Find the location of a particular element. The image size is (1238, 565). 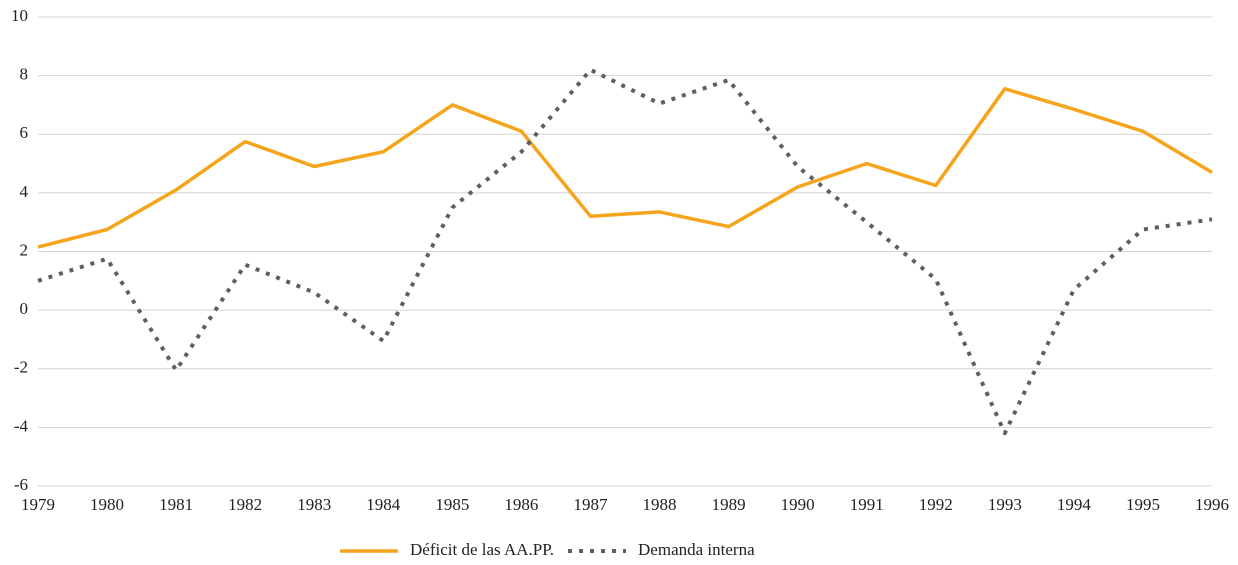

x-tick-label: 1988 is located at coordinates (660, 504).